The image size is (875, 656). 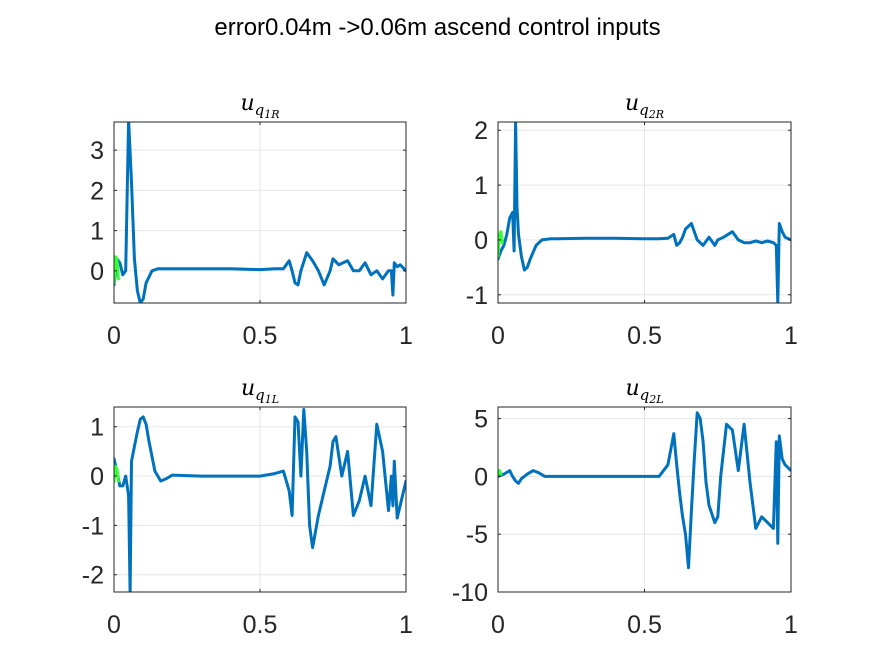 What do you see at coordinates (114, 336) in the screenshot?
I see `x-tick-label-uq1r-0: 0` at bounding box center [114, 336].